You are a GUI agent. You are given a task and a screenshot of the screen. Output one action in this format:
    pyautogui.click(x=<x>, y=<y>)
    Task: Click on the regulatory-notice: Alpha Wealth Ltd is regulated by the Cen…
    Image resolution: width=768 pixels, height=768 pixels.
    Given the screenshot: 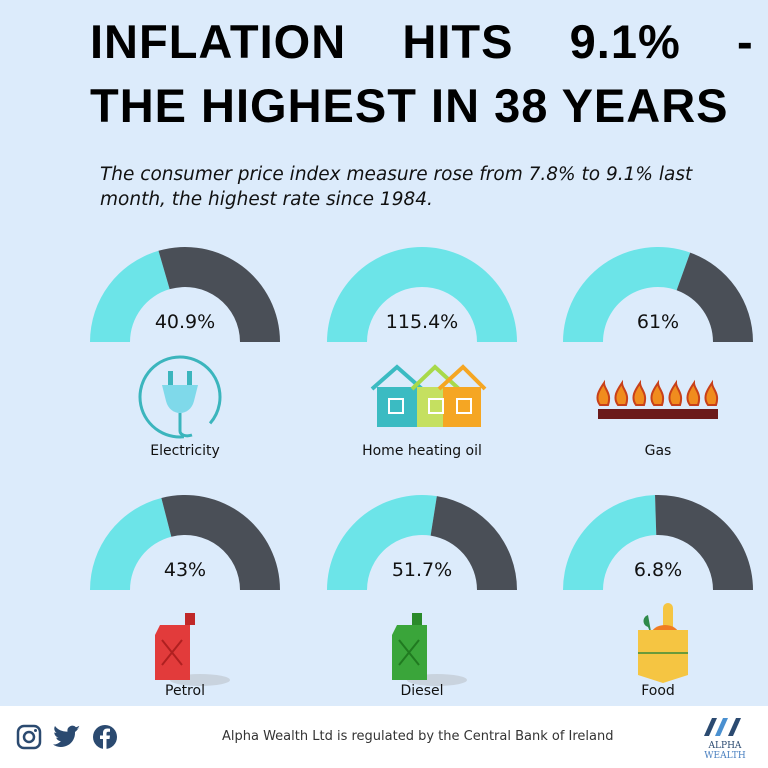 What is the action you would take?
    pyautogui.click(x=418, y=736)
    